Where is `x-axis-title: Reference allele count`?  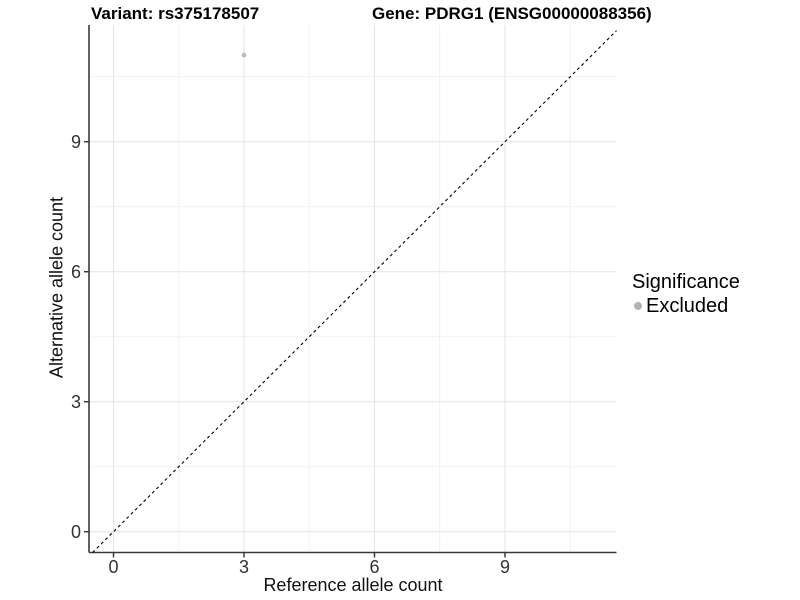
x-axis-title: Reference allele count is located at coordinates (353, 585).